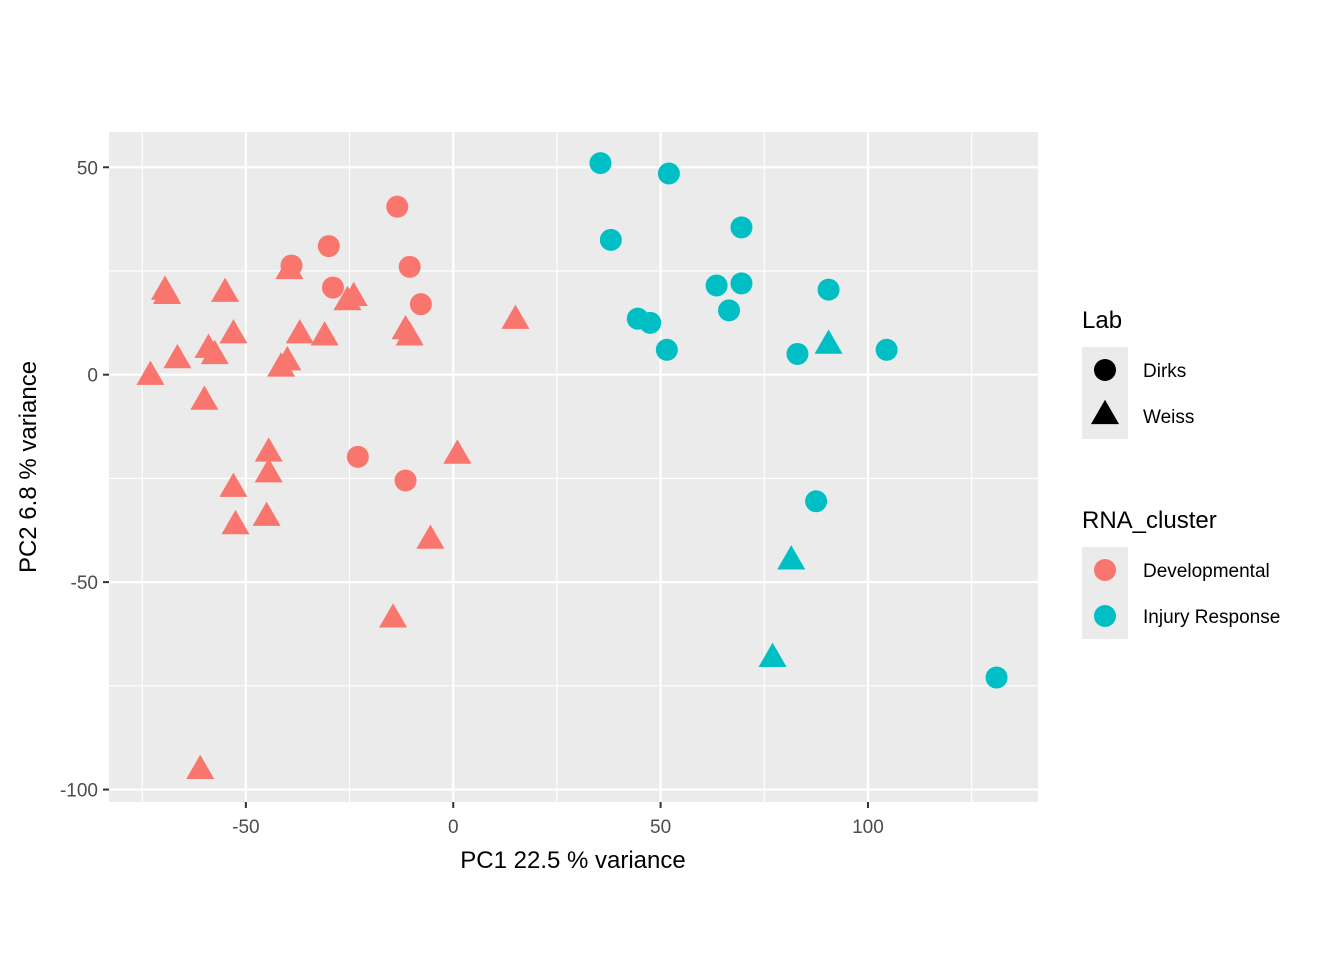  I want to click on y-tick-label: 0, so click(92, 376).